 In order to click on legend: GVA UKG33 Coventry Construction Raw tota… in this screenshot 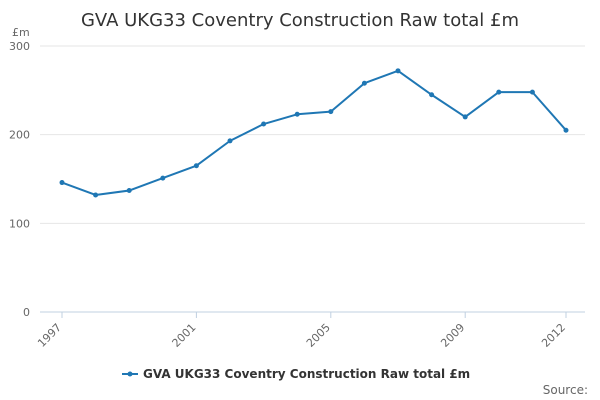, I will do `click(296, 374)`.